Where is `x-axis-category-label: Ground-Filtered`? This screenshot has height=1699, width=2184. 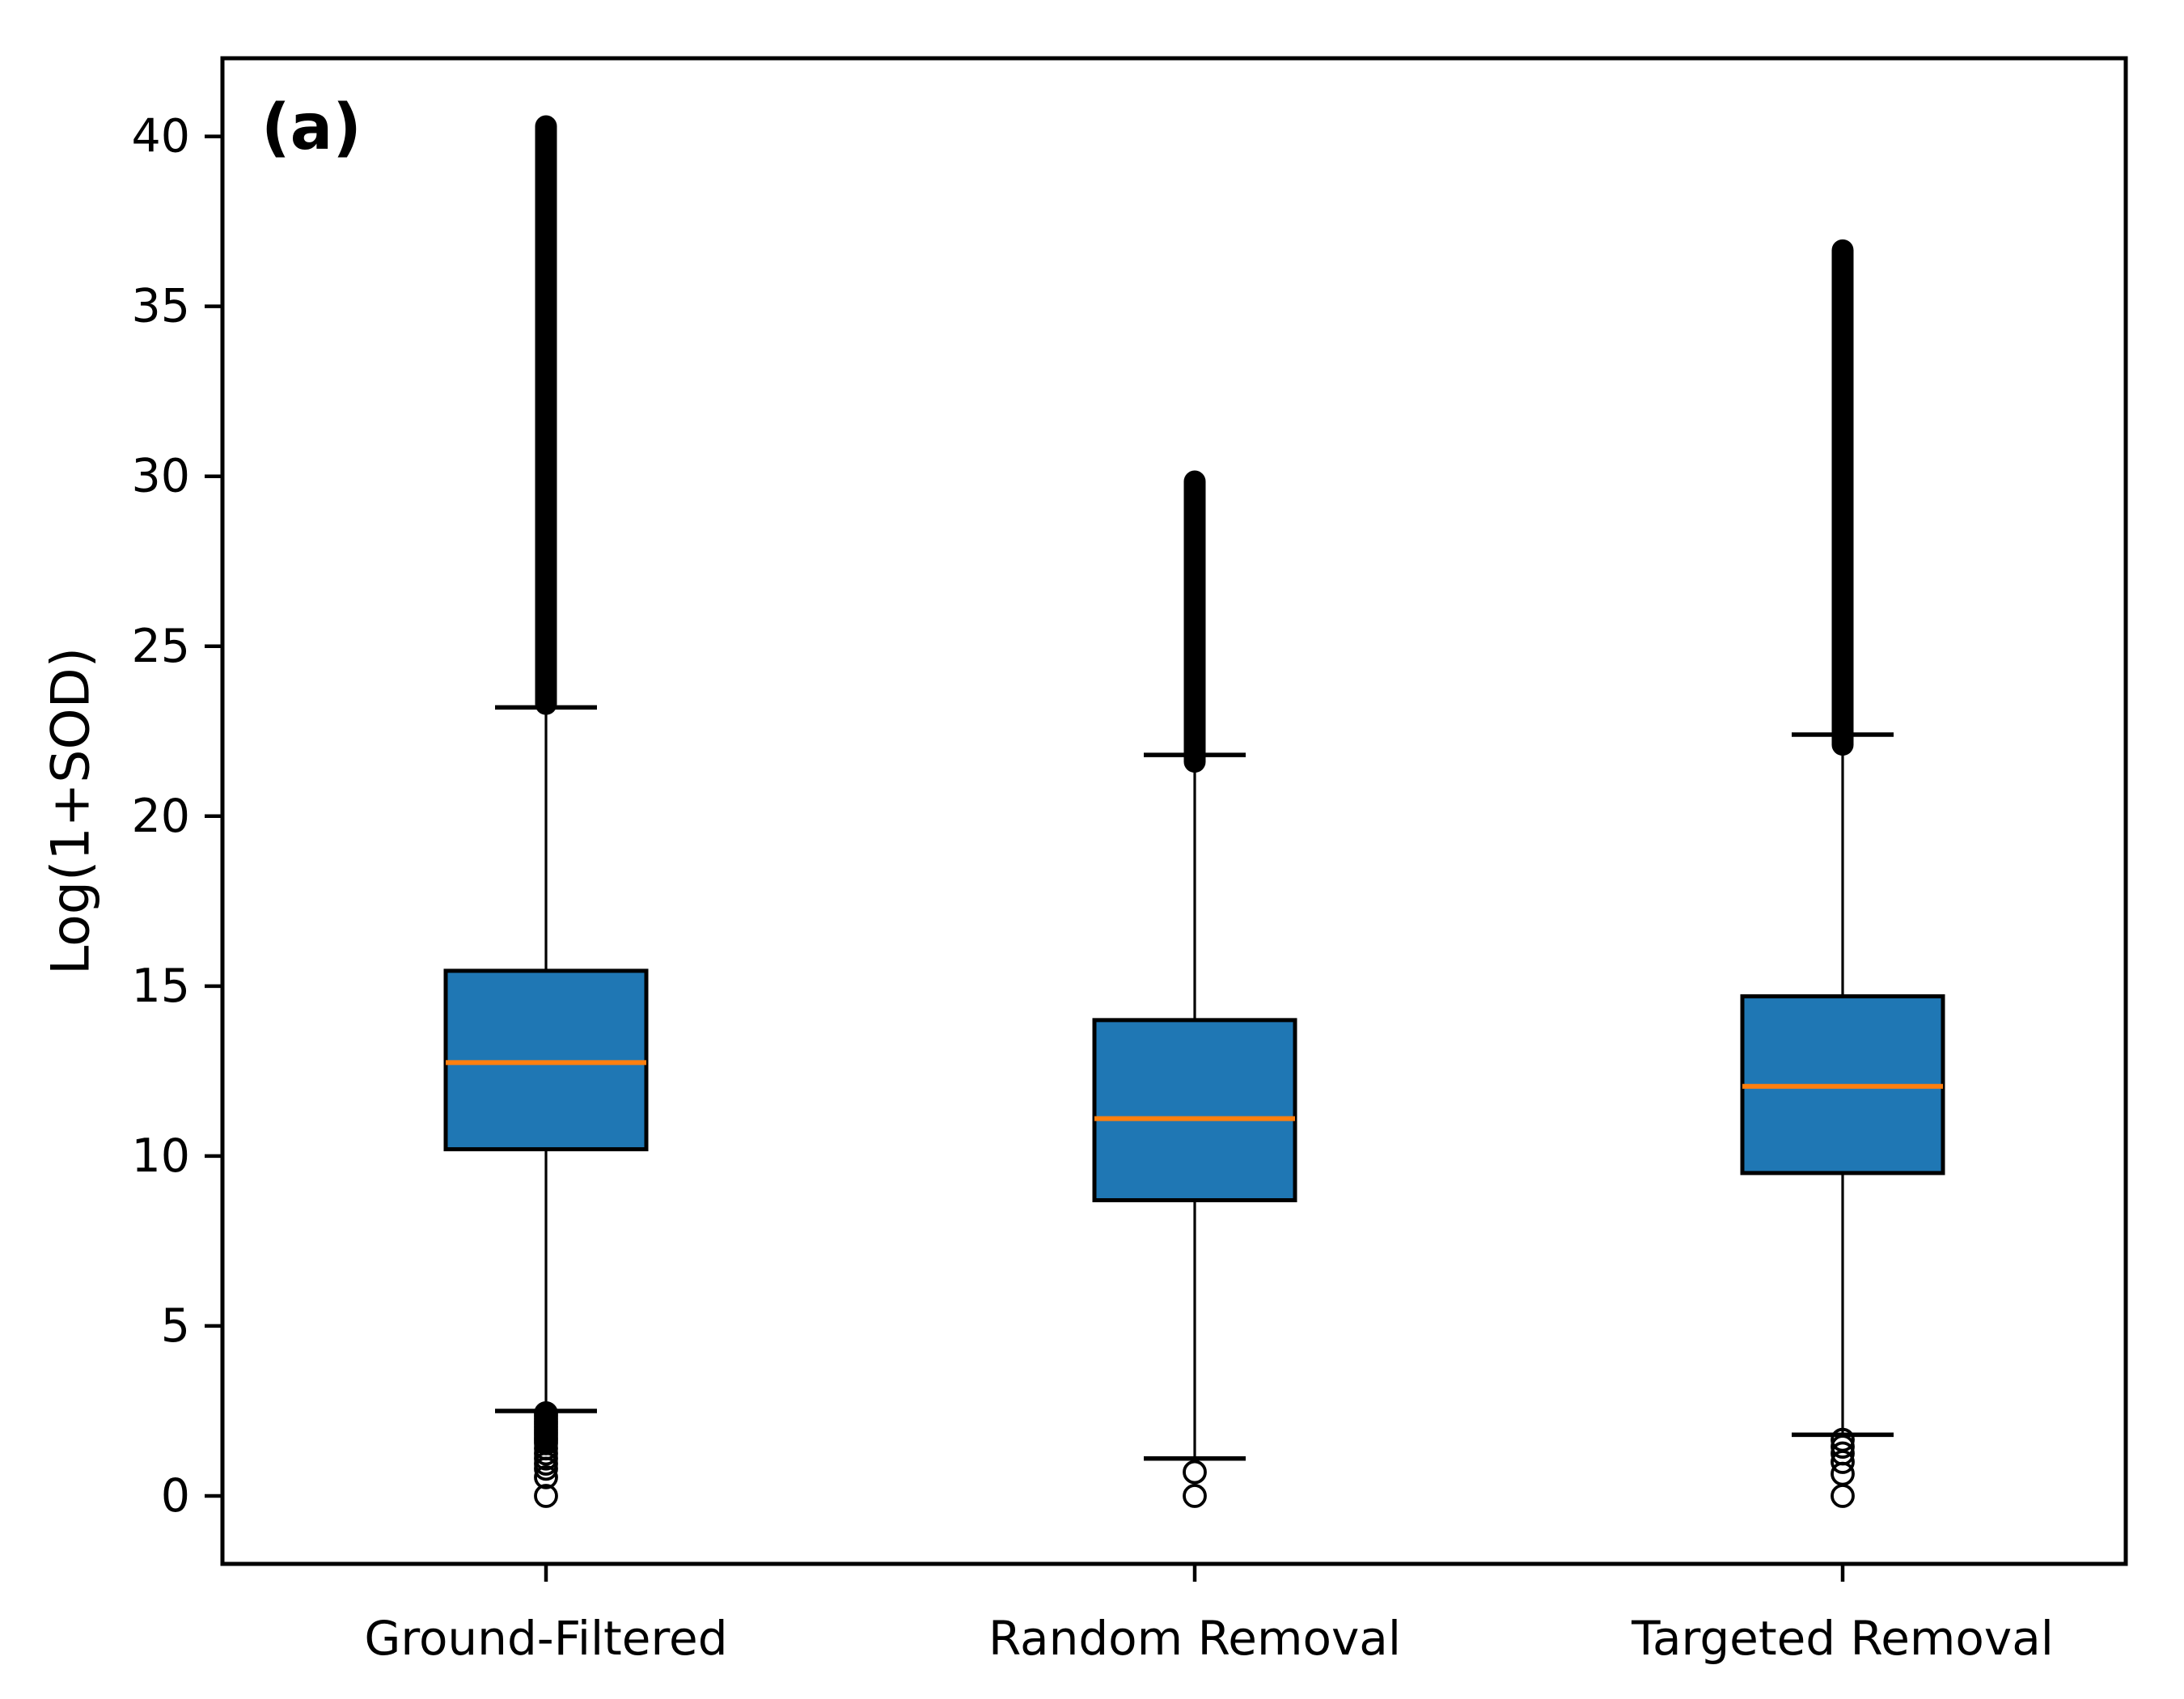
x-axis-category-label: Ground-Filtered is located at coordinates (545, 1638).